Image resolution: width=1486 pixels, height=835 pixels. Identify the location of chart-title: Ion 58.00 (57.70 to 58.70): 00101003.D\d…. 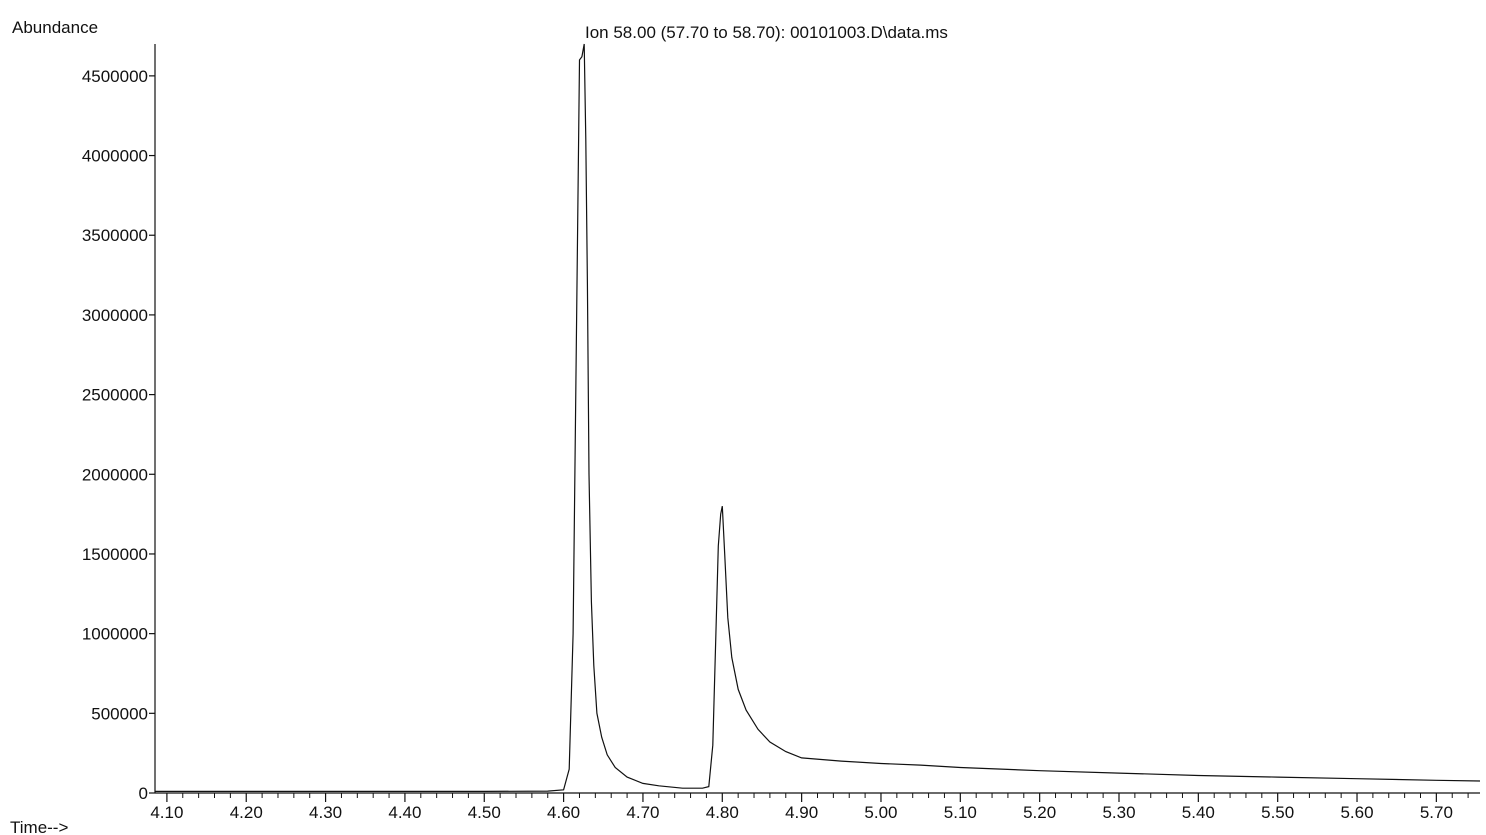
(766, 32).